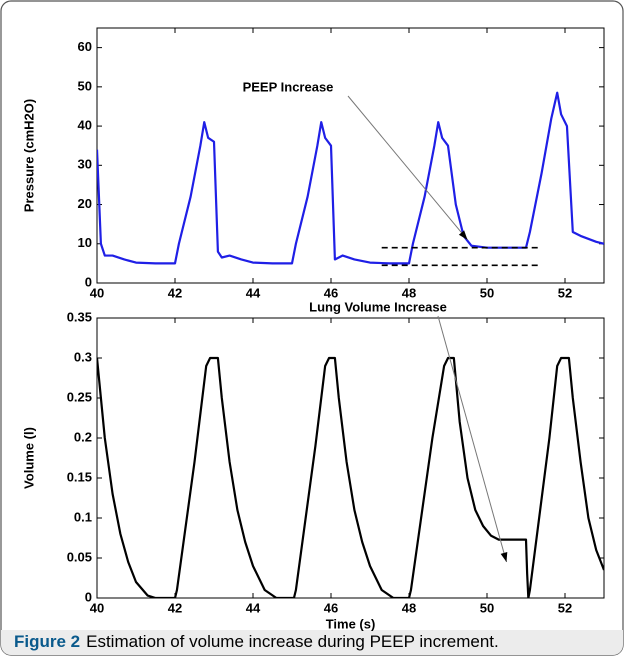 Image resolution: width=624 pixels, height=661 pixels. I want to click on caption-band, so click(312, 642).